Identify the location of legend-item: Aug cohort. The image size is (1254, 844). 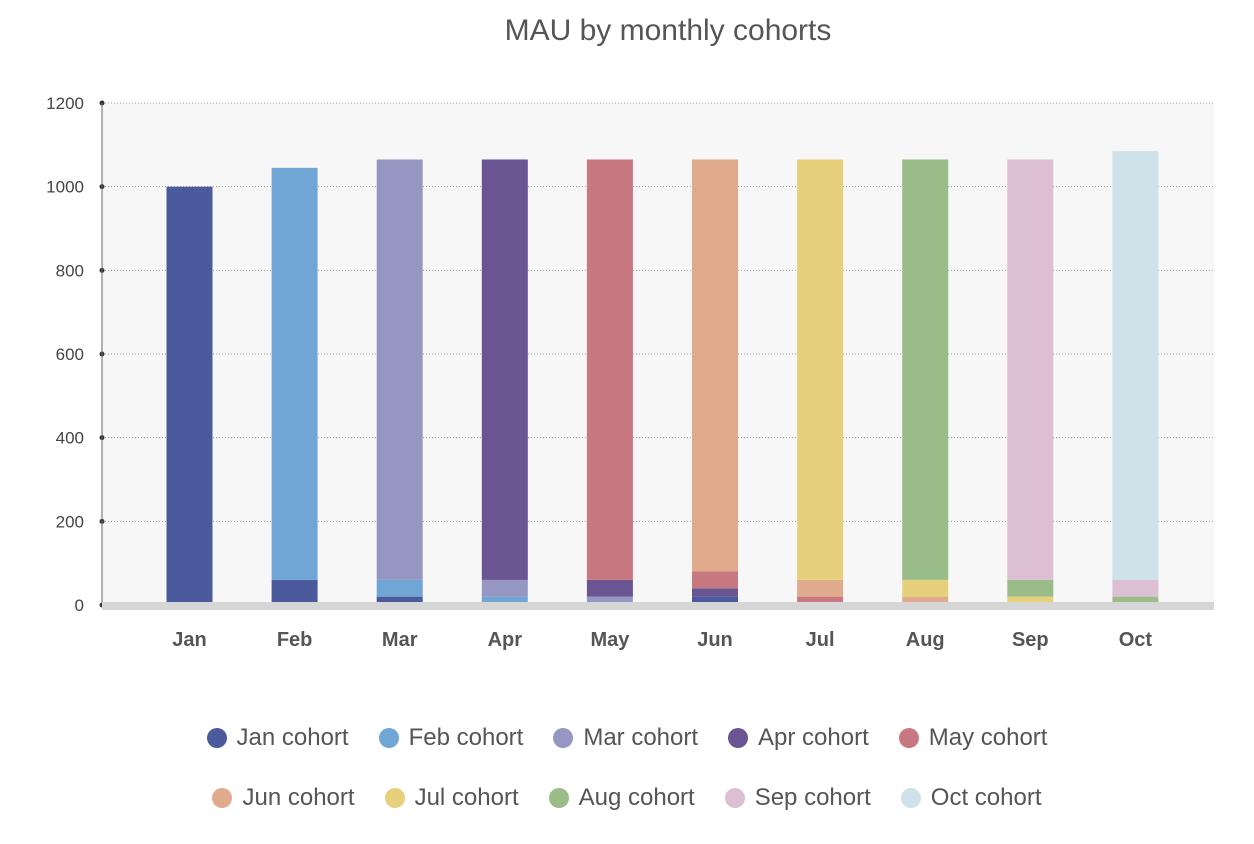
(621, 798).